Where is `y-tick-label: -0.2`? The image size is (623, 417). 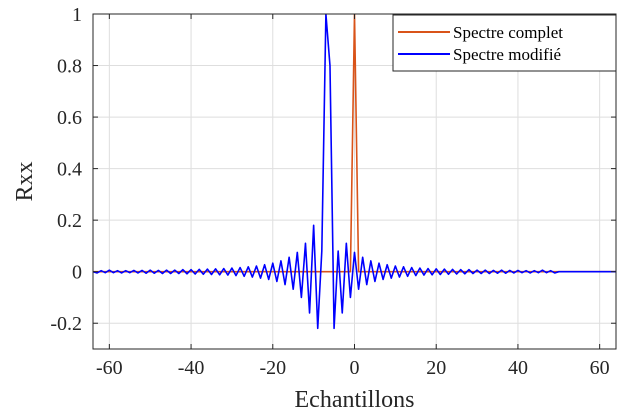 y-tick-label: -0.2 is located at coordinates (66, 324).